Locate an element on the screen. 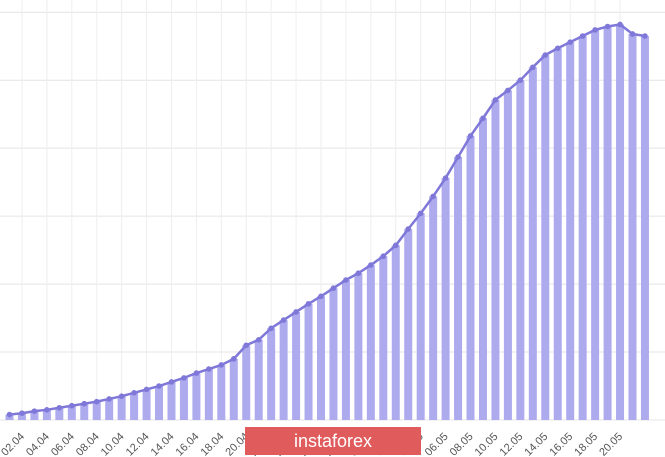 Image resolution: width=665 pixels, height=457 pixels. watermark-banner is located at coordinates (333, 441).